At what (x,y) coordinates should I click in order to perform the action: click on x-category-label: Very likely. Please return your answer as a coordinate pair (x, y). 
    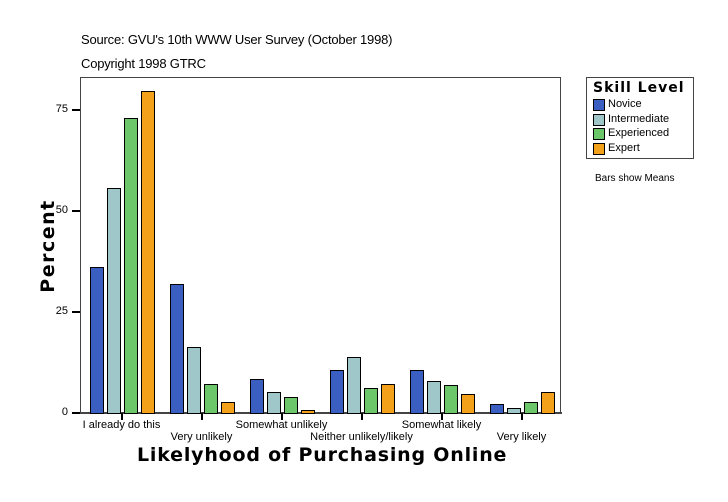
    Looking at the image, I should click on (521, 437).